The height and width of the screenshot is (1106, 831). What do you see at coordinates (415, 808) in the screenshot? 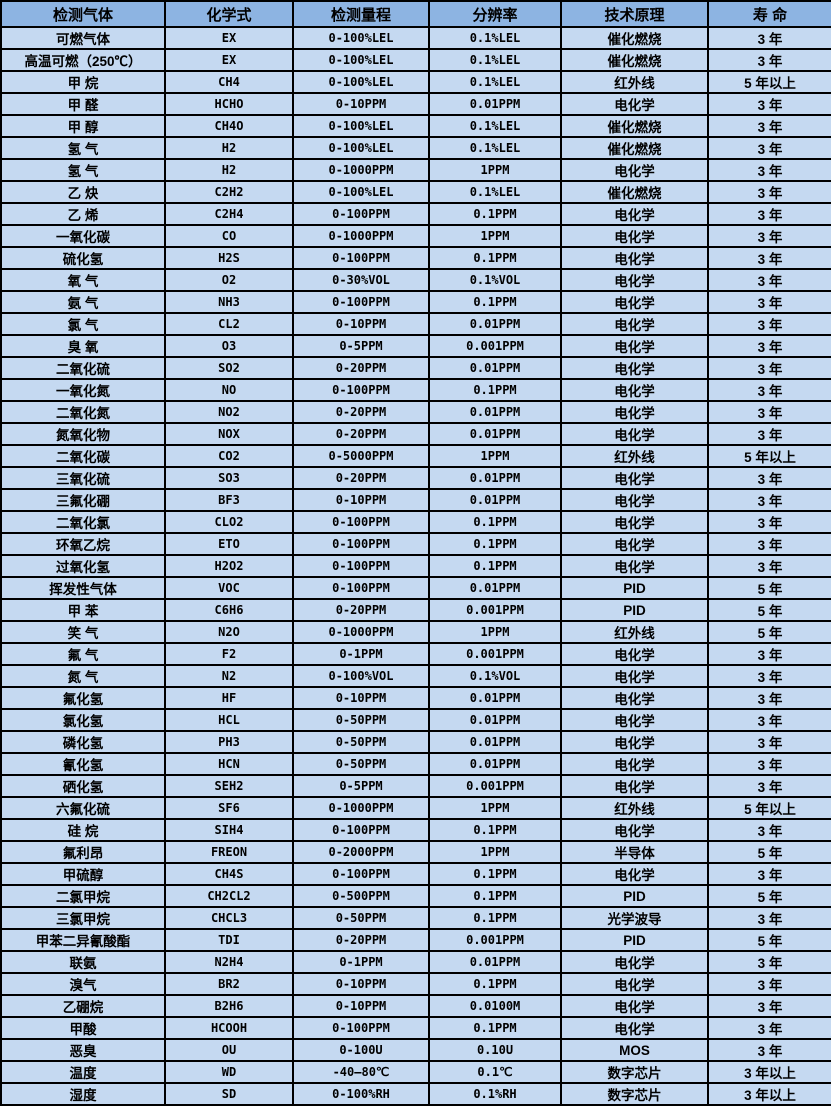
I see `table-row: 六氟化硫 SF6 0-1000PPM 1PPM 红外线 5 年以上` at bounding box center [415, 808].